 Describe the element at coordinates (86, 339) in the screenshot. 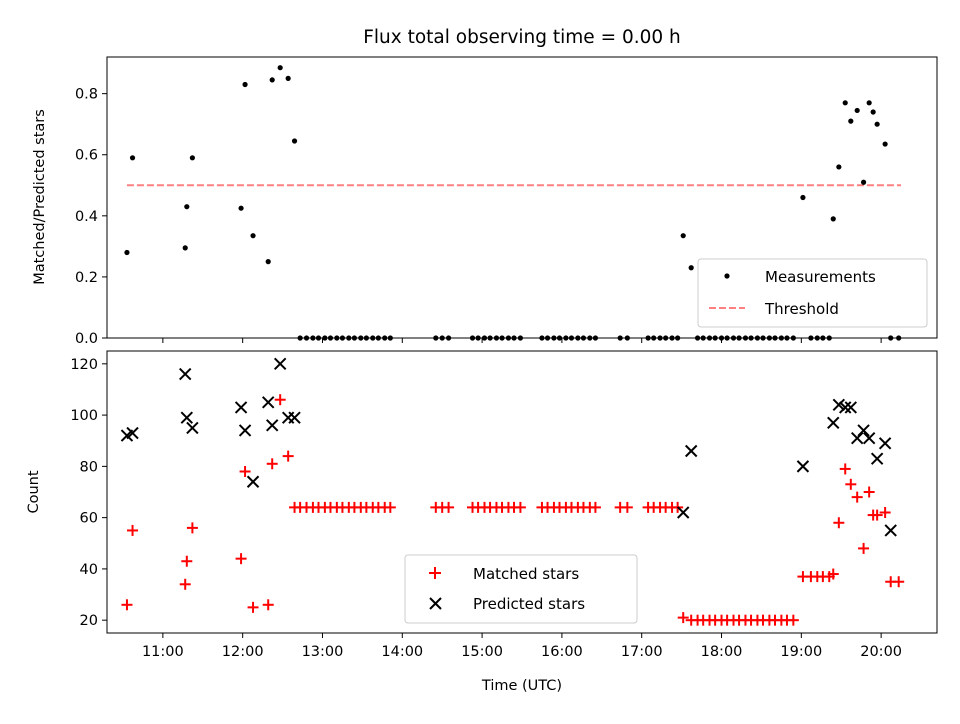

I see `top-y-tick-label: 0.0` at that location.